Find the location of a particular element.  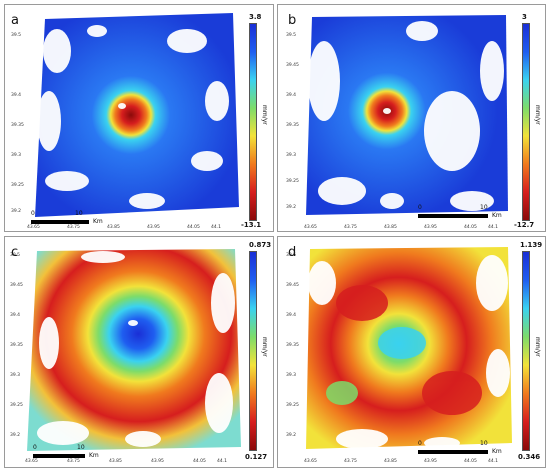

panel-letter: c is located at coordinates (15, 252).